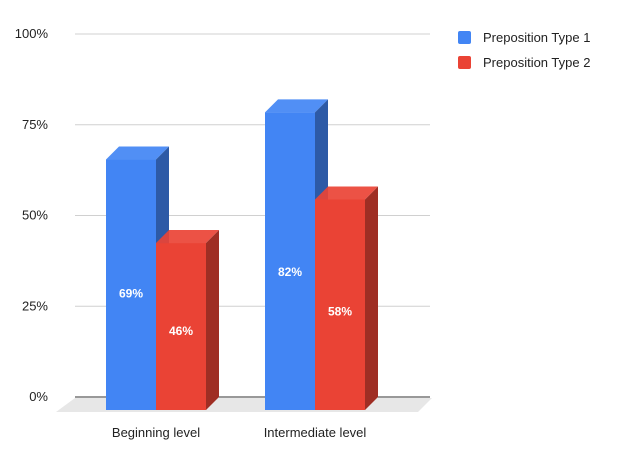  I want to click on y-tick-label: 25%, so click(35, 305).